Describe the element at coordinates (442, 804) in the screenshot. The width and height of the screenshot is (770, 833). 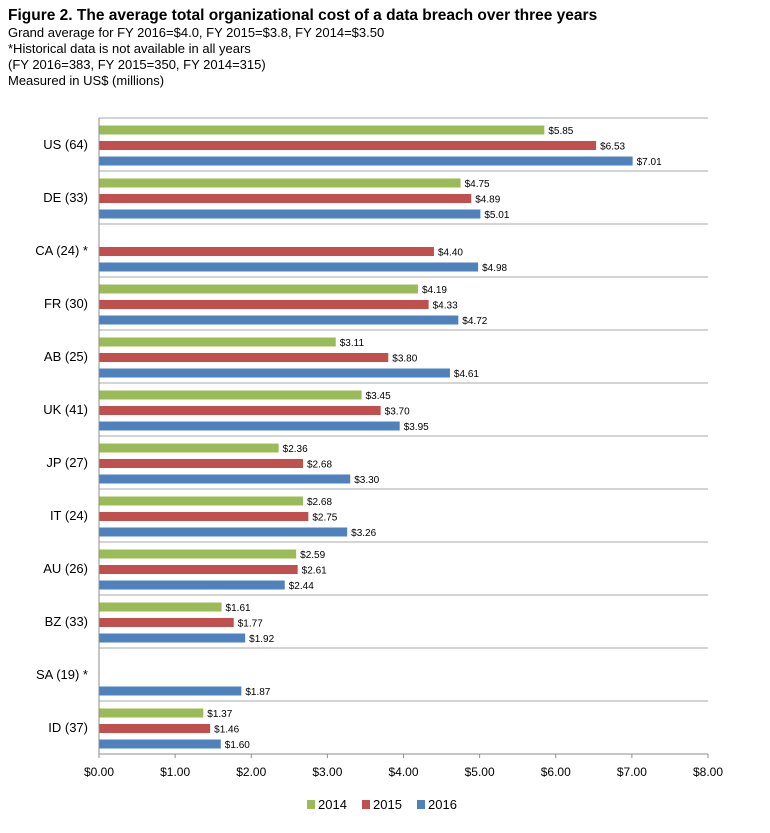
I see `legend-label-2016: 2016` at that location.